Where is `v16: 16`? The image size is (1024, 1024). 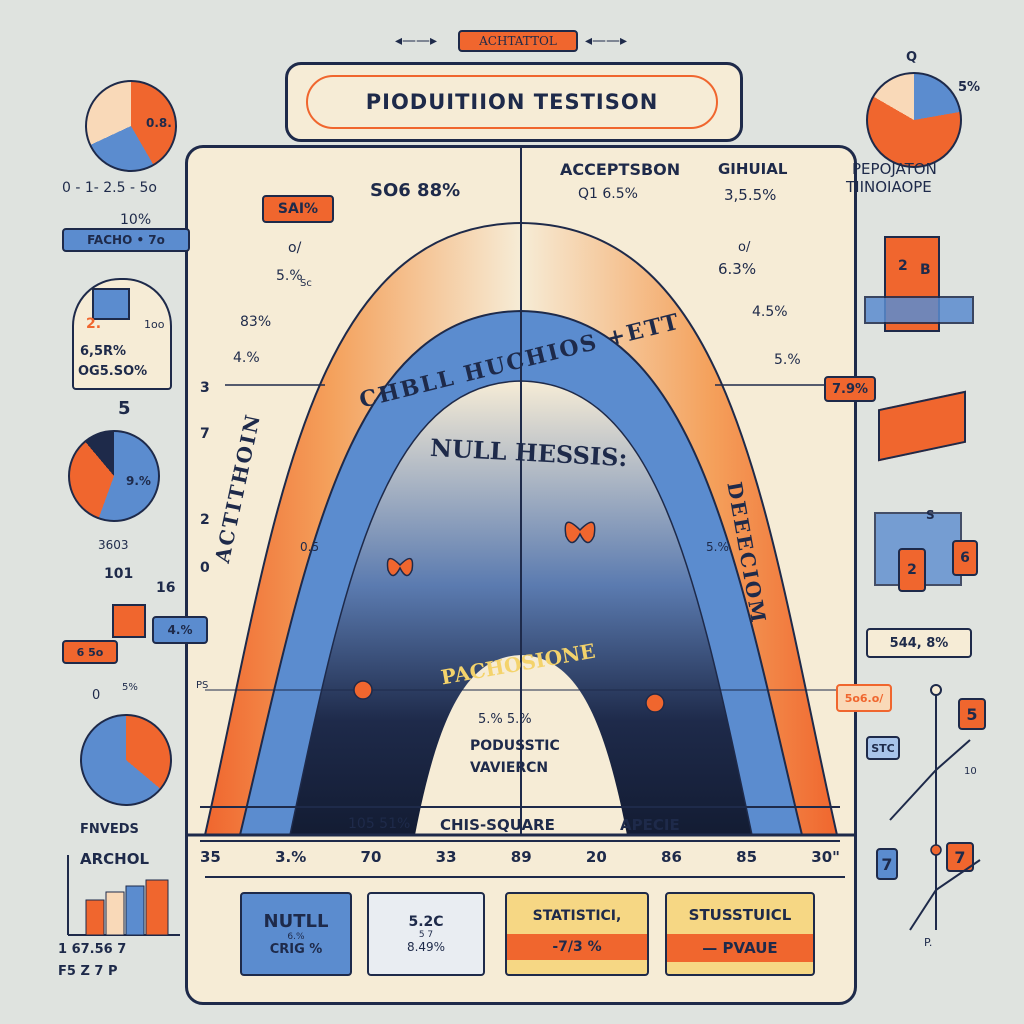
v16: 16 is located at coordinates (166, 588).